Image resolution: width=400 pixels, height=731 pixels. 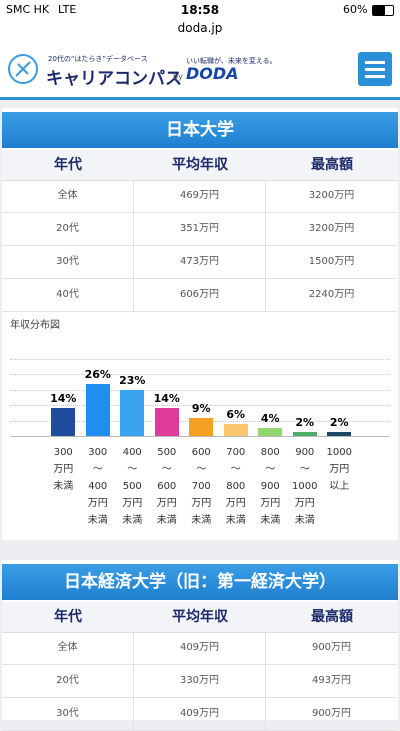 What do you see at coordinates (200, 98) in the screenshot?
I see `header-rule` at bounding box center [200, 98].